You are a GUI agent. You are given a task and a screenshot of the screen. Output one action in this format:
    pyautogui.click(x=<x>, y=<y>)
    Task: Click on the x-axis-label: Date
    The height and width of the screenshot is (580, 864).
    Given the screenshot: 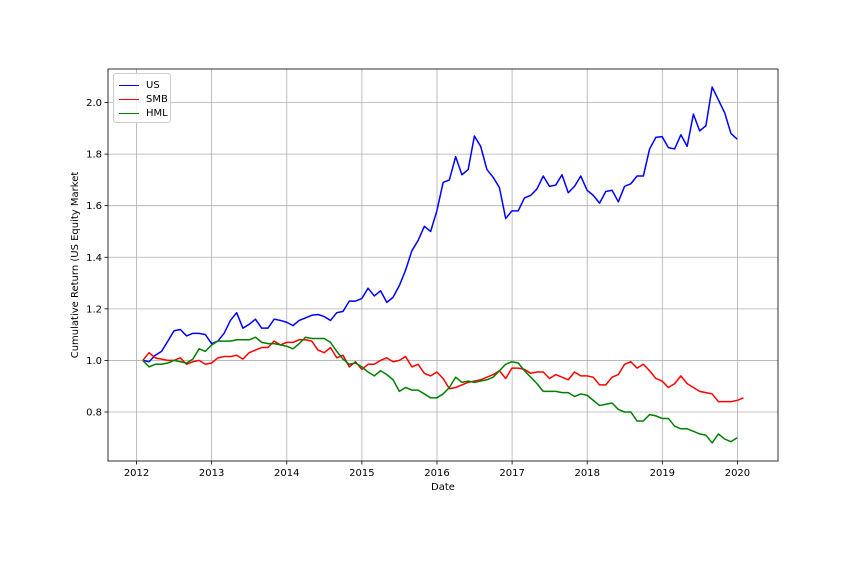 What is the action you would take?
    pyautogui.click(x=443, y=487)
    